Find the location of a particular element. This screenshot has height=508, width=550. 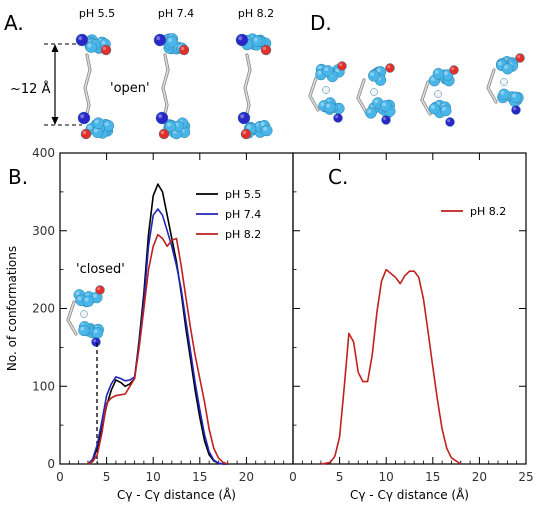

panel-b-xtick-label: 10 is located at coordinates (153, 477).